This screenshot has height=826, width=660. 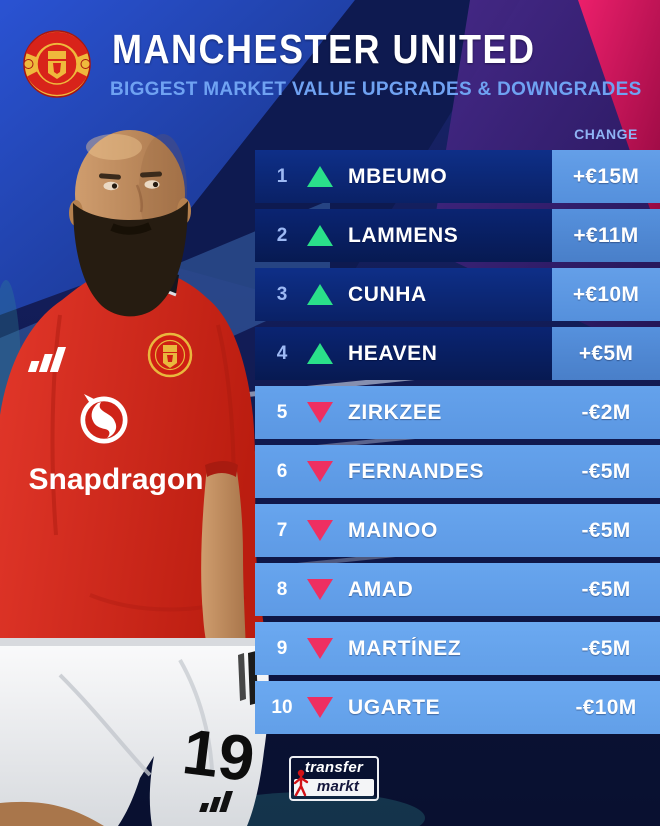 What do you see at coordinates (282, 176) in the screenshot?
I see `rank-label: 1` at bounding box center [282, 176].